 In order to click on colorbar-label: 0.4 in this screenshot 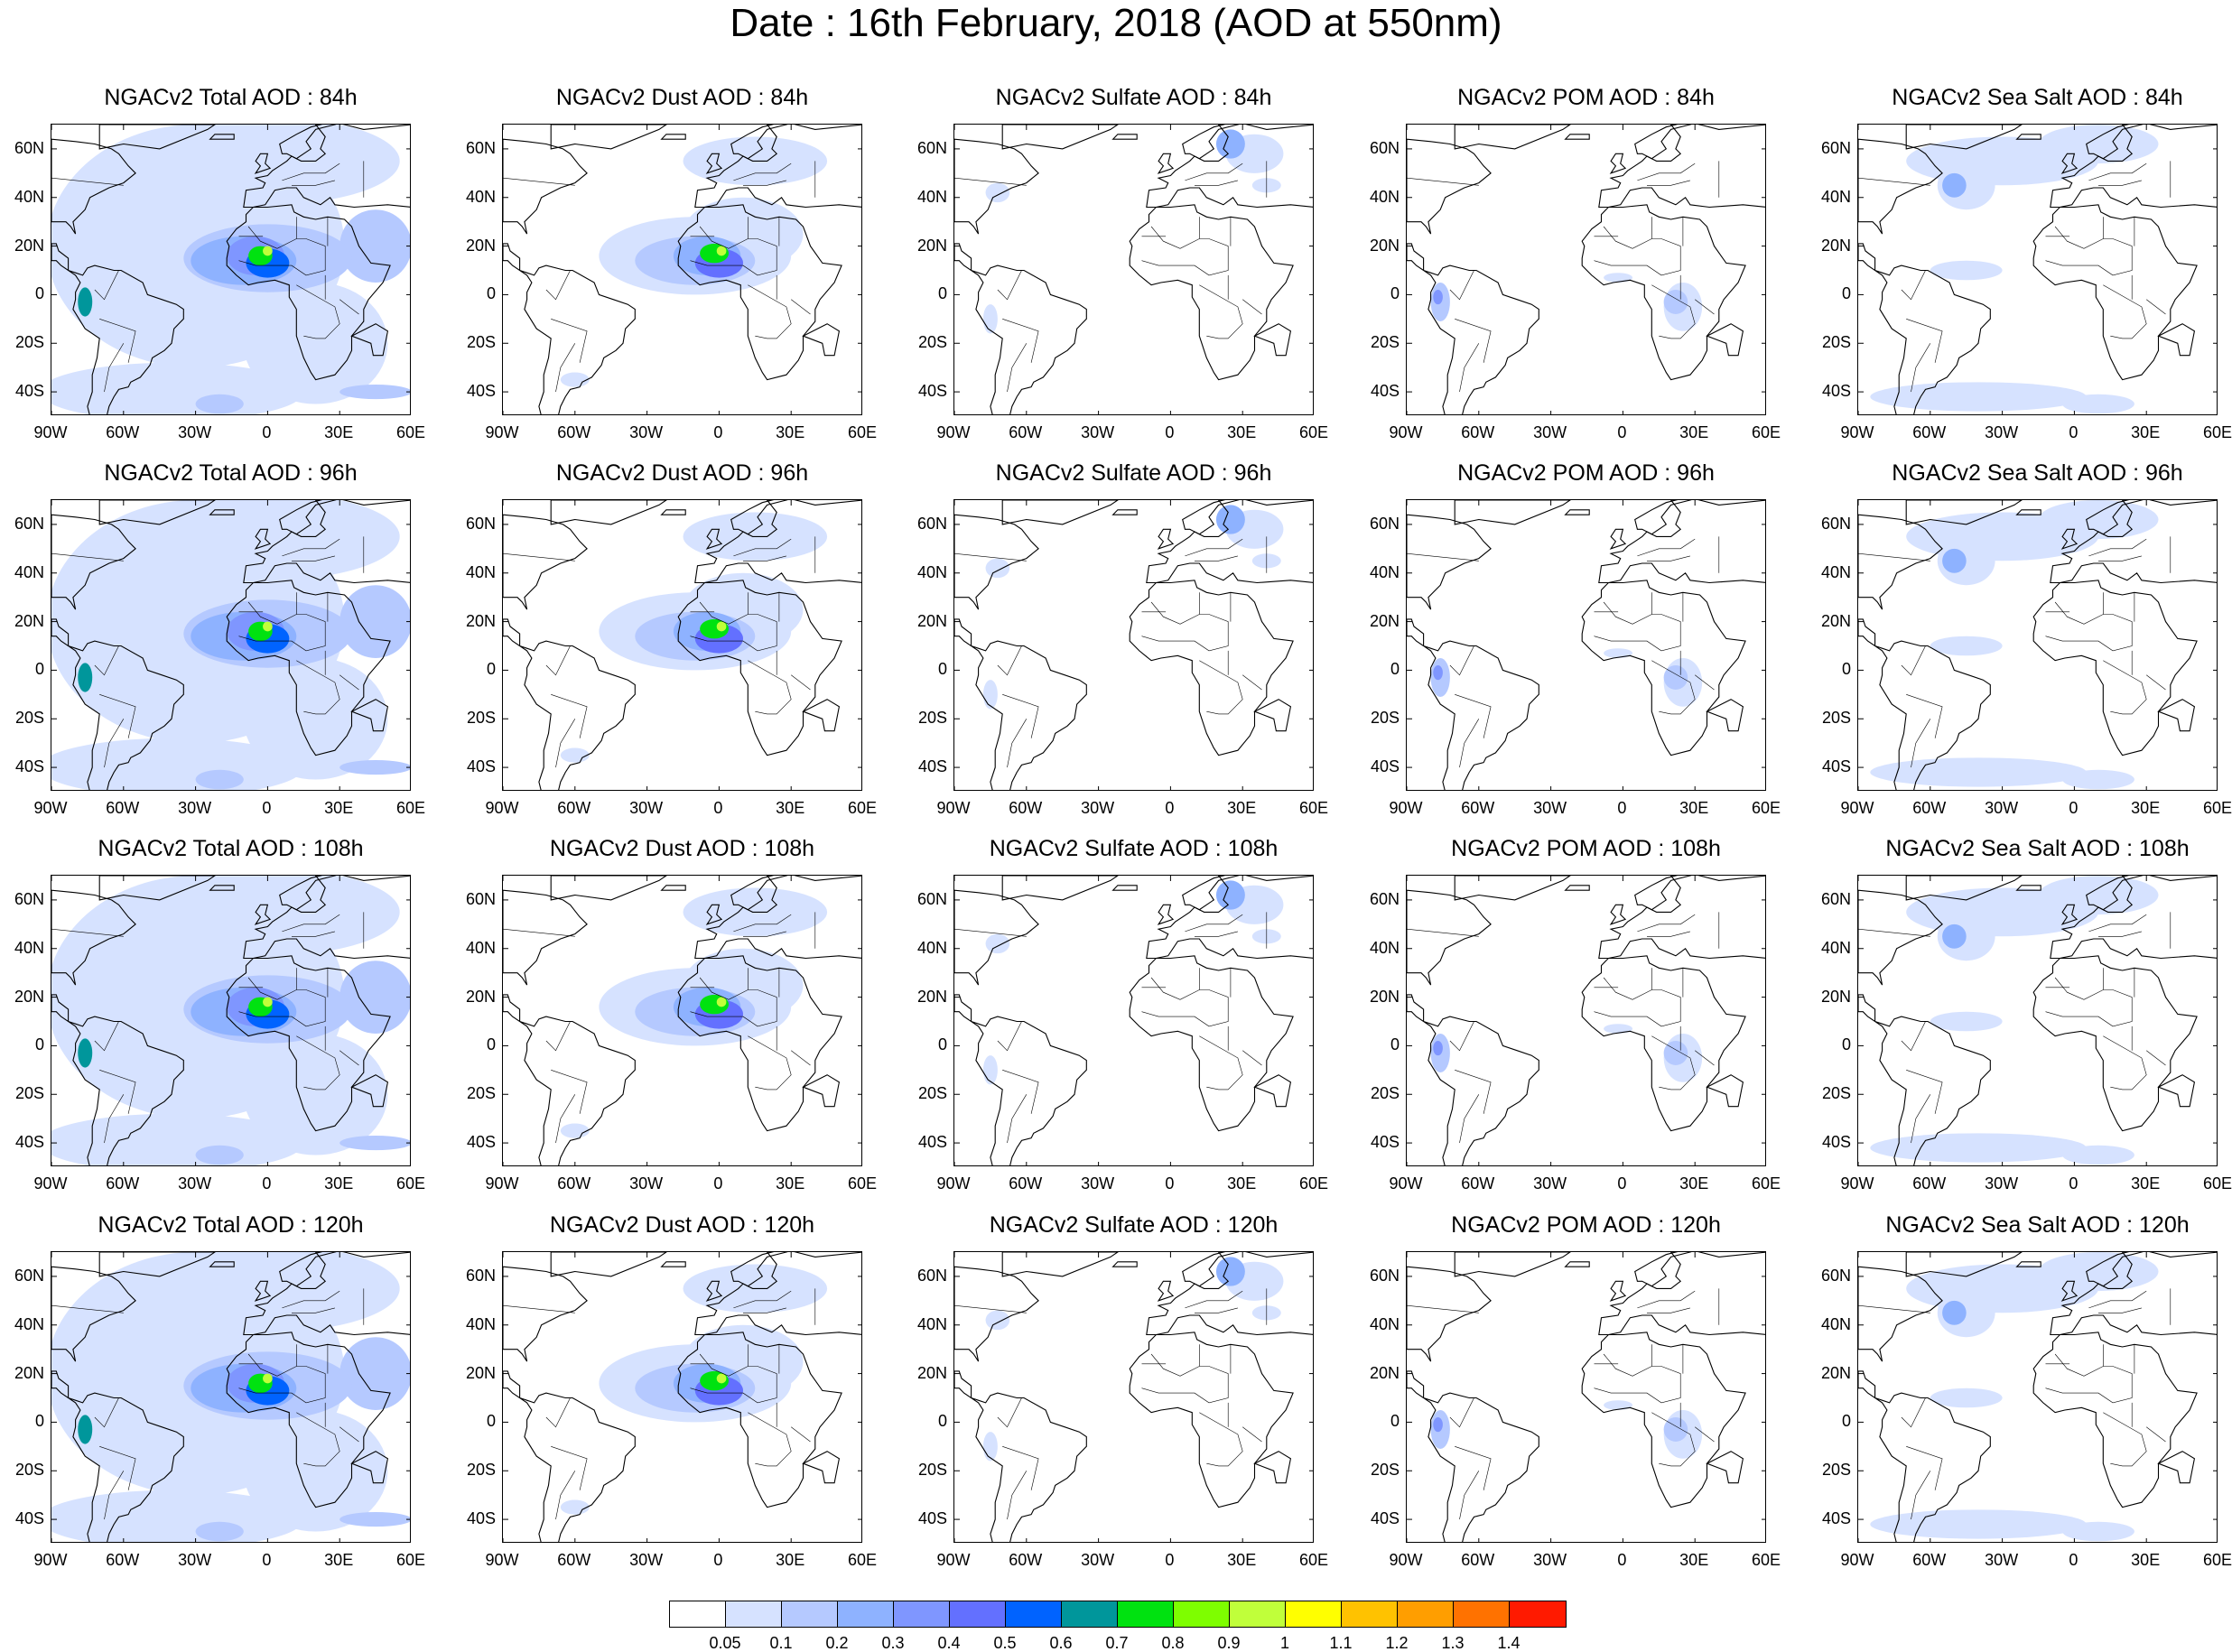, I will do `click(949, 1643)`.